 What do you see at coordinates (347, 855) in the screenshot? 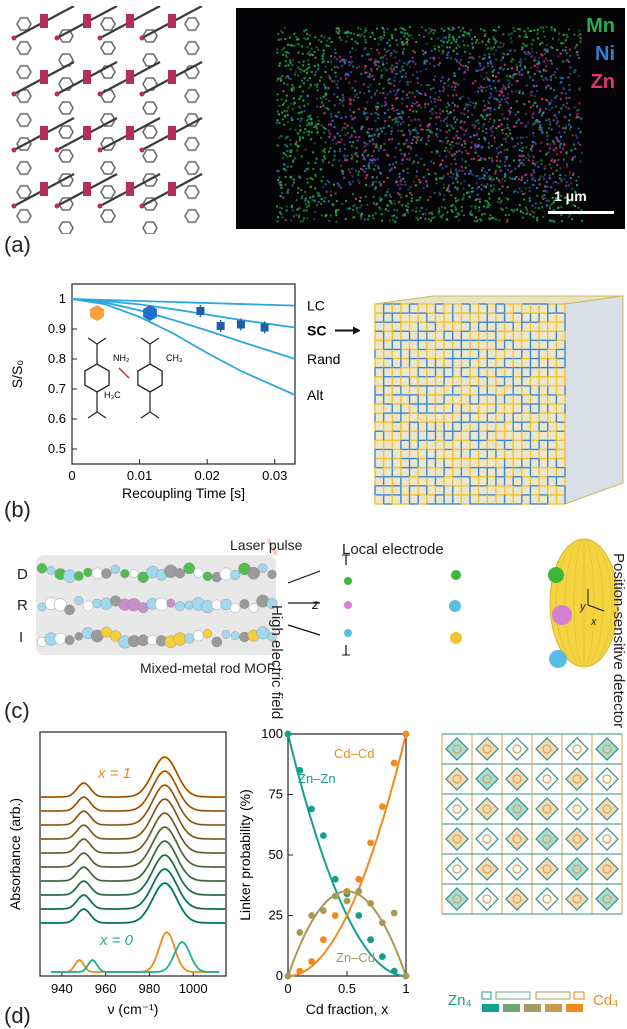
I see `fit-curve` at bounding box center [347, 855].